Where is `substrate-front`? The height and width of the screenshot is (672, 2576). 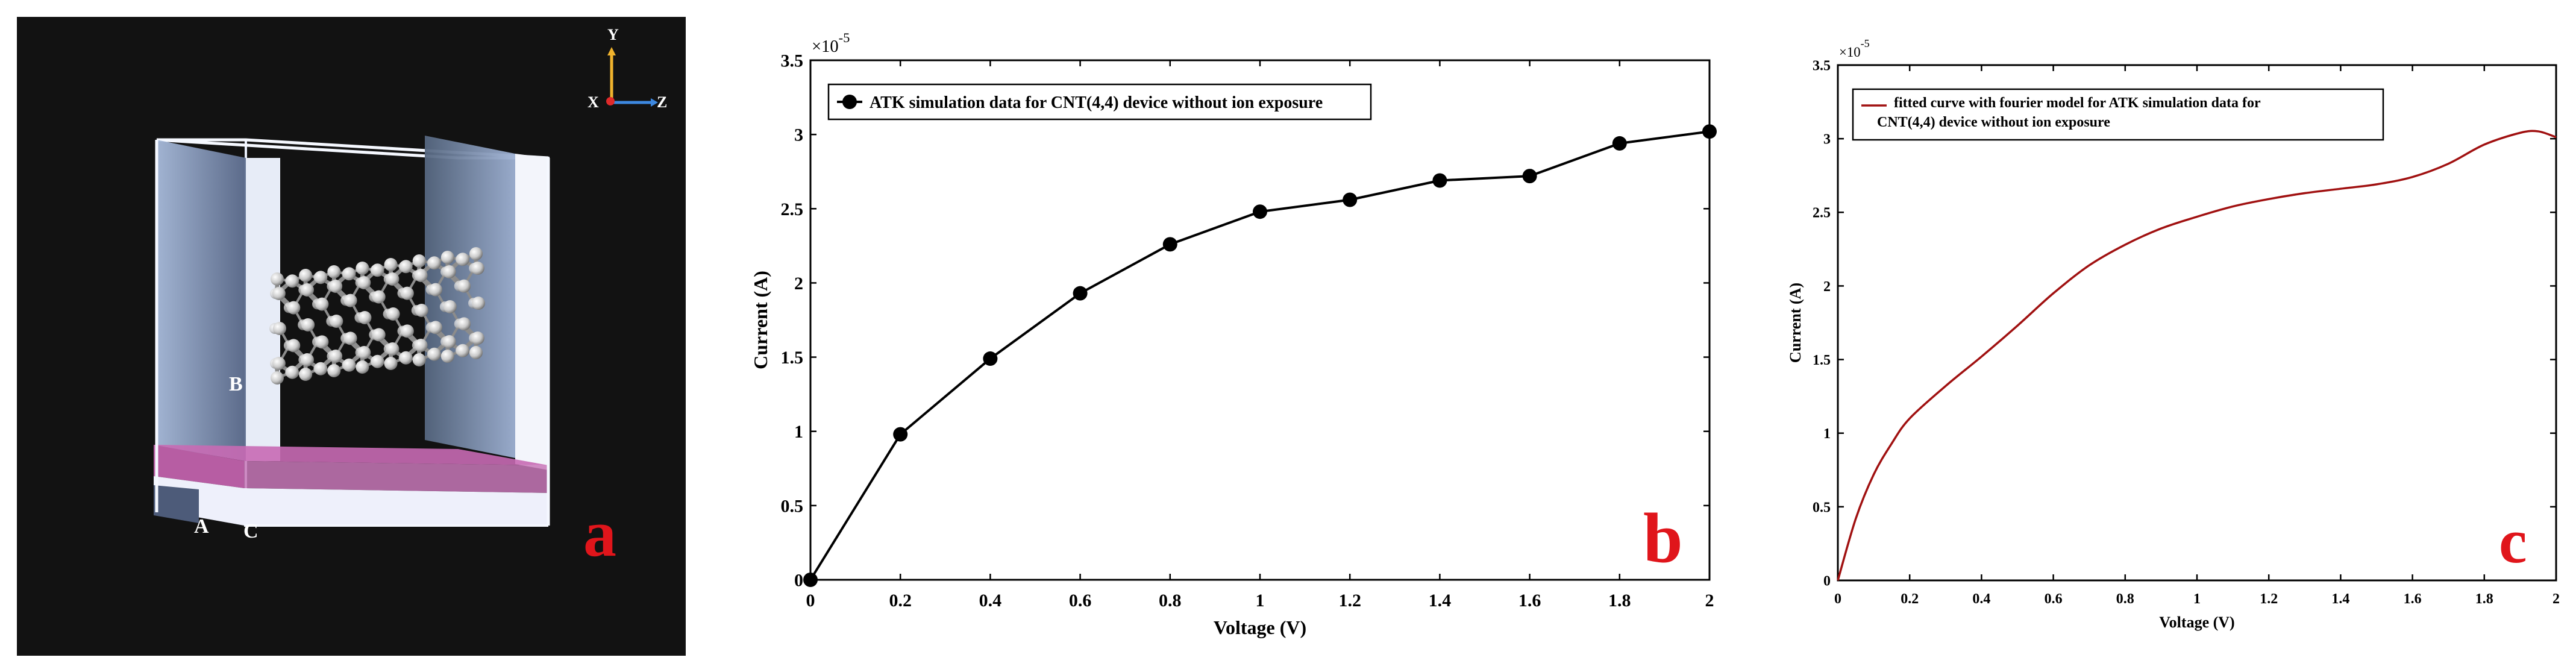
substrate-front is located at coordinates (396, 477).